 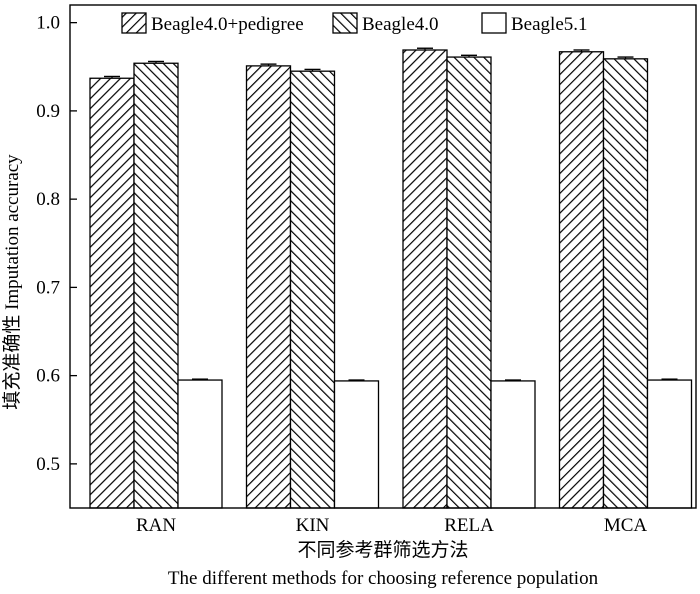 What do you see at coordinates (626, 525) in the screenshot?
I see `x-tick-label-mca: MCA` at bounding box center [626, 525].